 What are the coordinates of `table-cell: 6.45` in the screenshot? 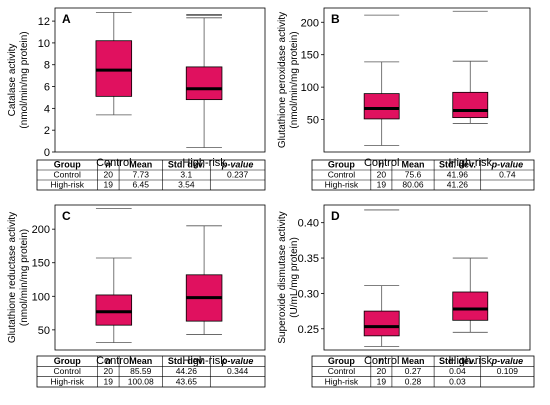 It's located at (140, 185).